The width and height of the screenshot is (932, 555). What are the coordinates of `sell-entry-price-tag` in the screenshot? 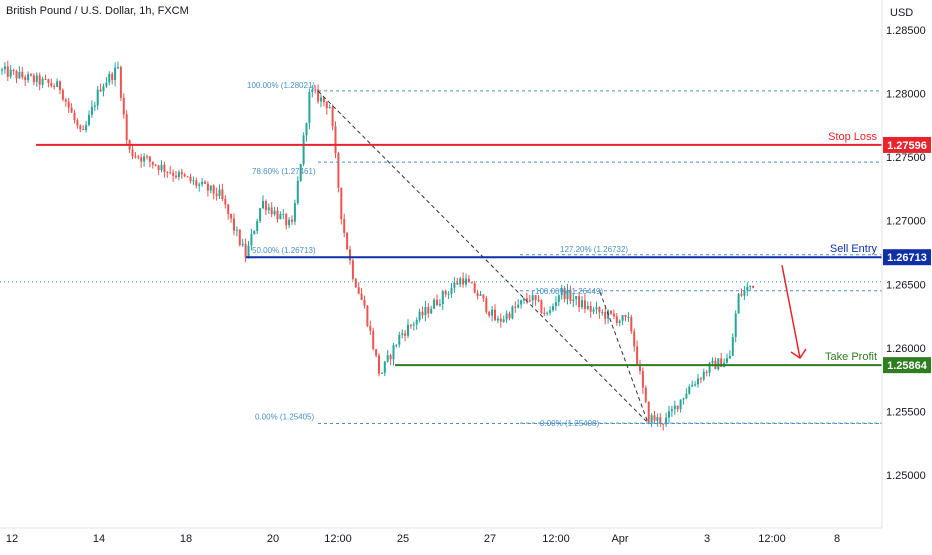 It's located at (907, 257).